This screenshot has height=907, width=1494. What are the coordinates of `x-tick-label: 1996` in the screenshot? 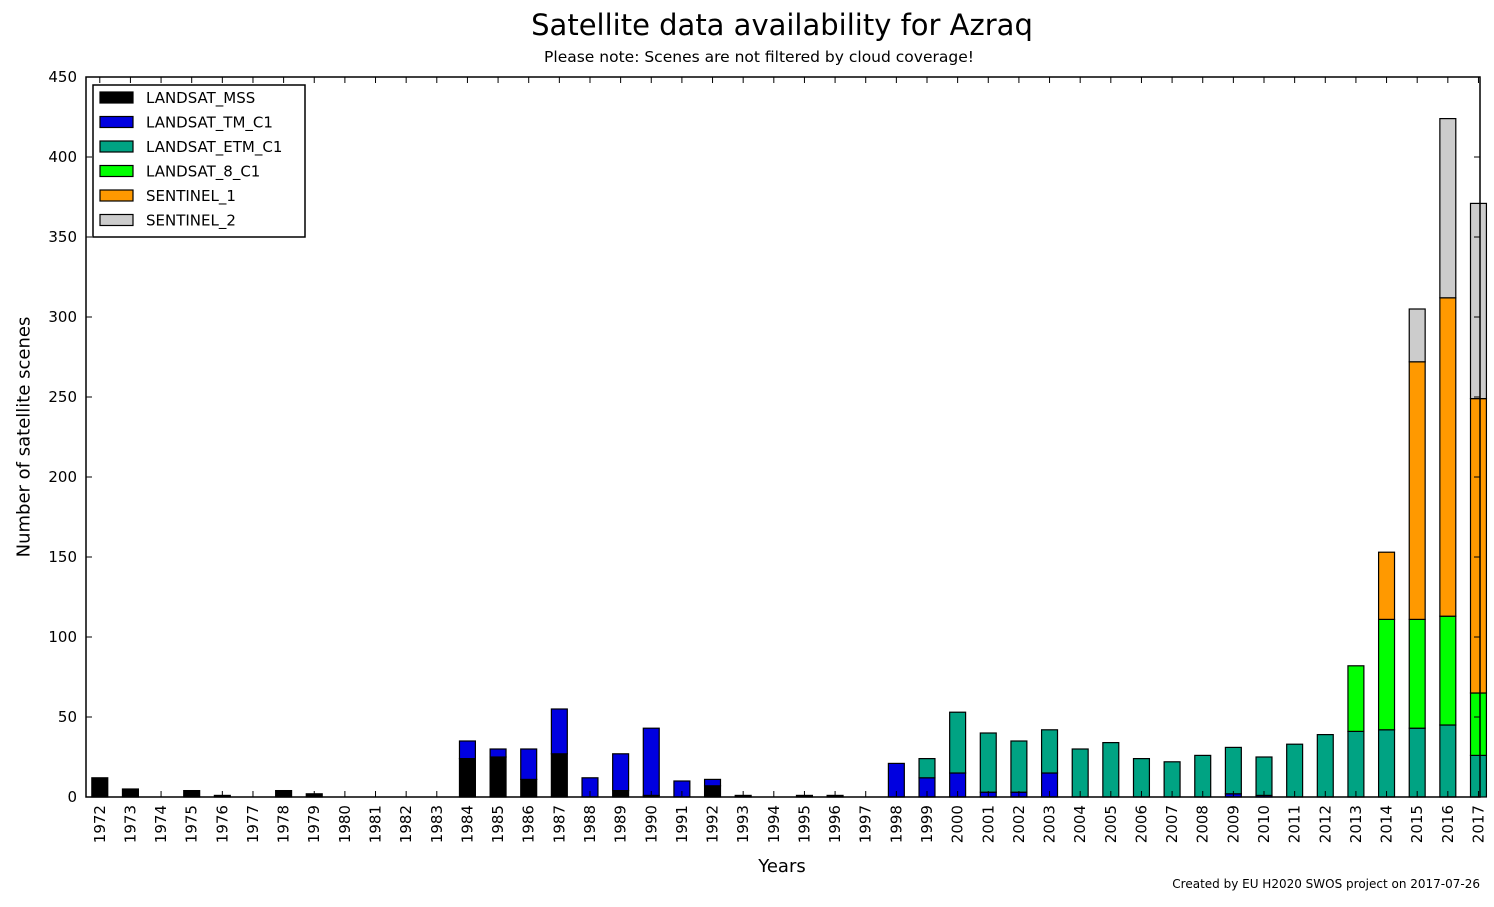 It's located at (835, 824).